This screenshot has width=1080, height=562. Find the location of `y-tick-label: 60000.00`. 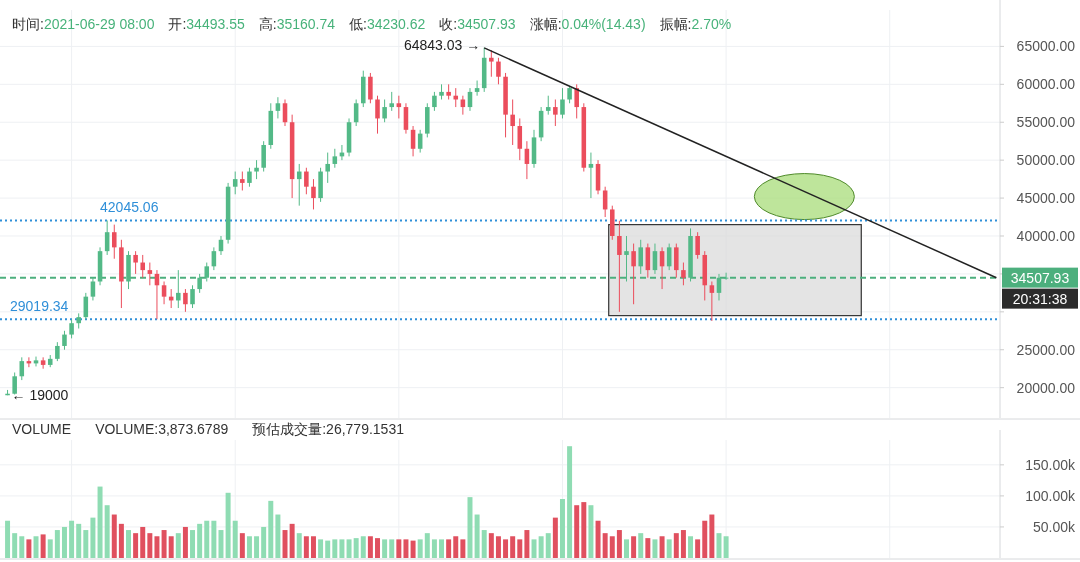

y-tick-label: 60000.00 is located at coordinates (1046, 84).